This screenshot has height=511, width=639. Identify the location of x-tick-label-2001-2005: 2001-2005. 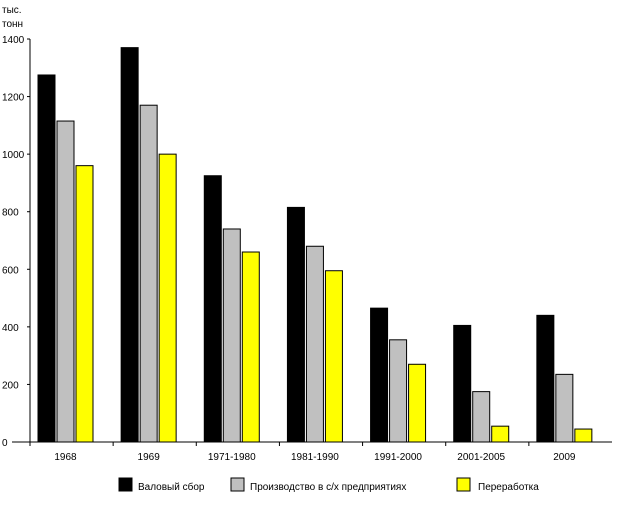
(481, 457).